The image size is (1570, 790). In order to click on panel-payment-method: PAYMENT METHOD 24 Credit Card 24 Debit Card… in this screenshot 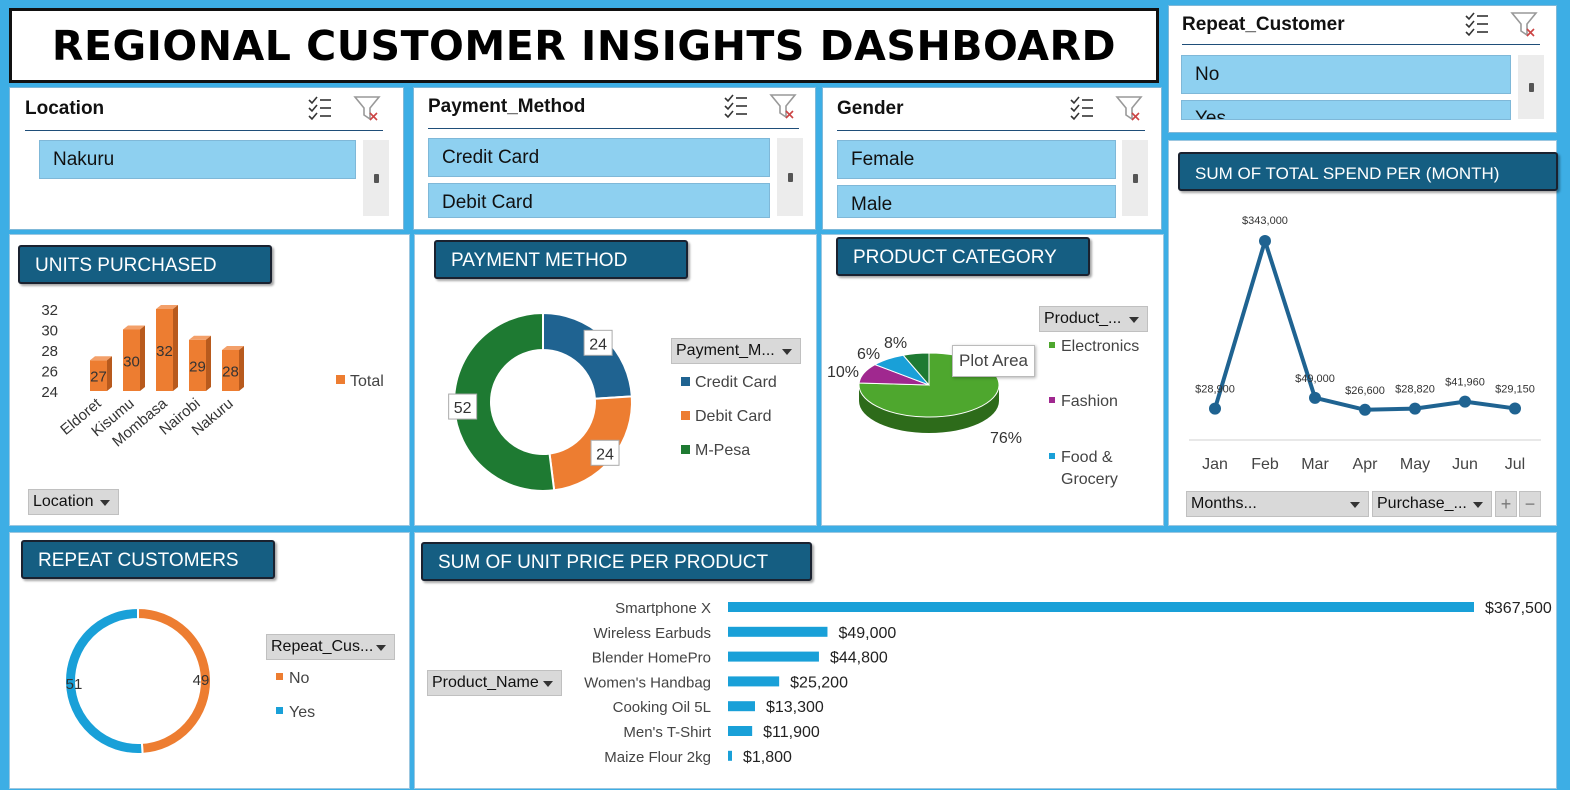, I will do `click(615, 380)`.